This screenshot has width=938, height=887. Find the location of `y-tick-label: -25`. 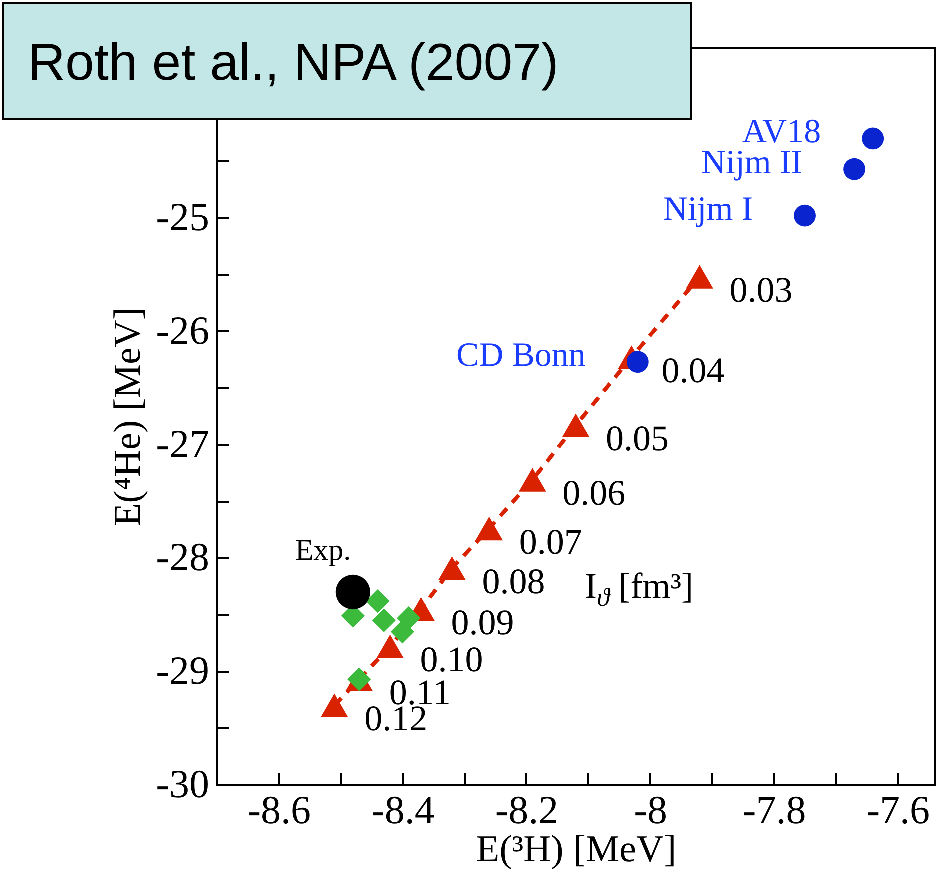

y-tick-label: -25 is located at coordinates (183, 217).